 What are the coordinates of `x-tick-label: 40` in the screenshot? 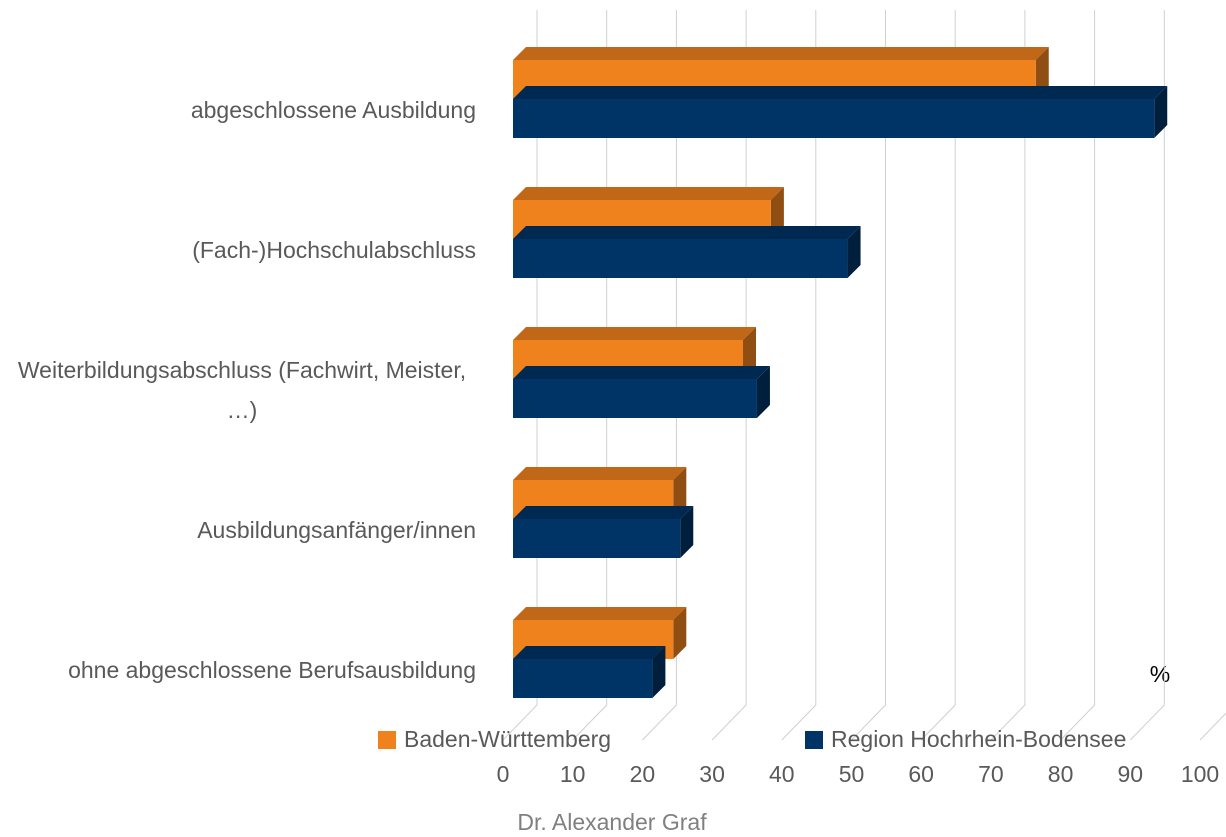 It's located at (782, 774).